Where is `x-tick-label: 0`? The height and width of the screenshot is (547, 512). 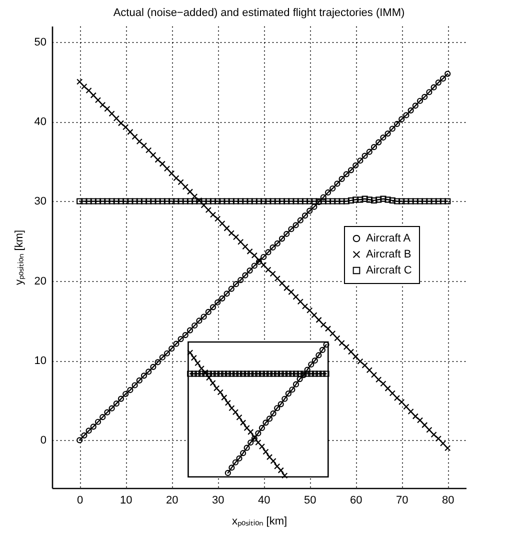
x-tick-label: 0 is located at coordinates (80, 500).